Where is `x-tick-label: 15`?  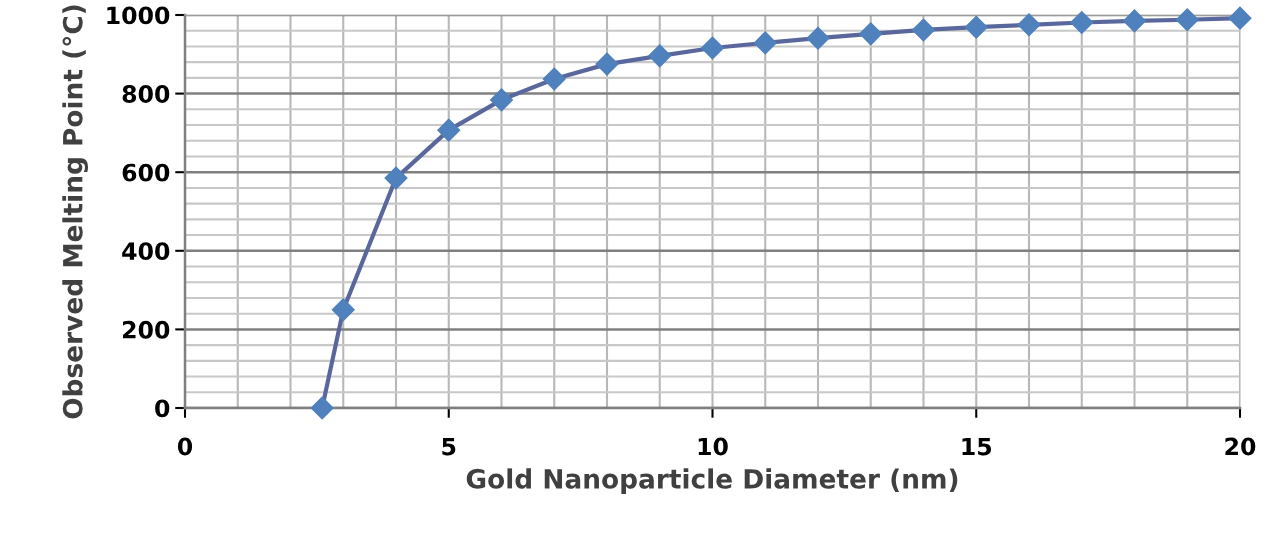
x-tick-label: 15 is located at coordinates (977, 446).